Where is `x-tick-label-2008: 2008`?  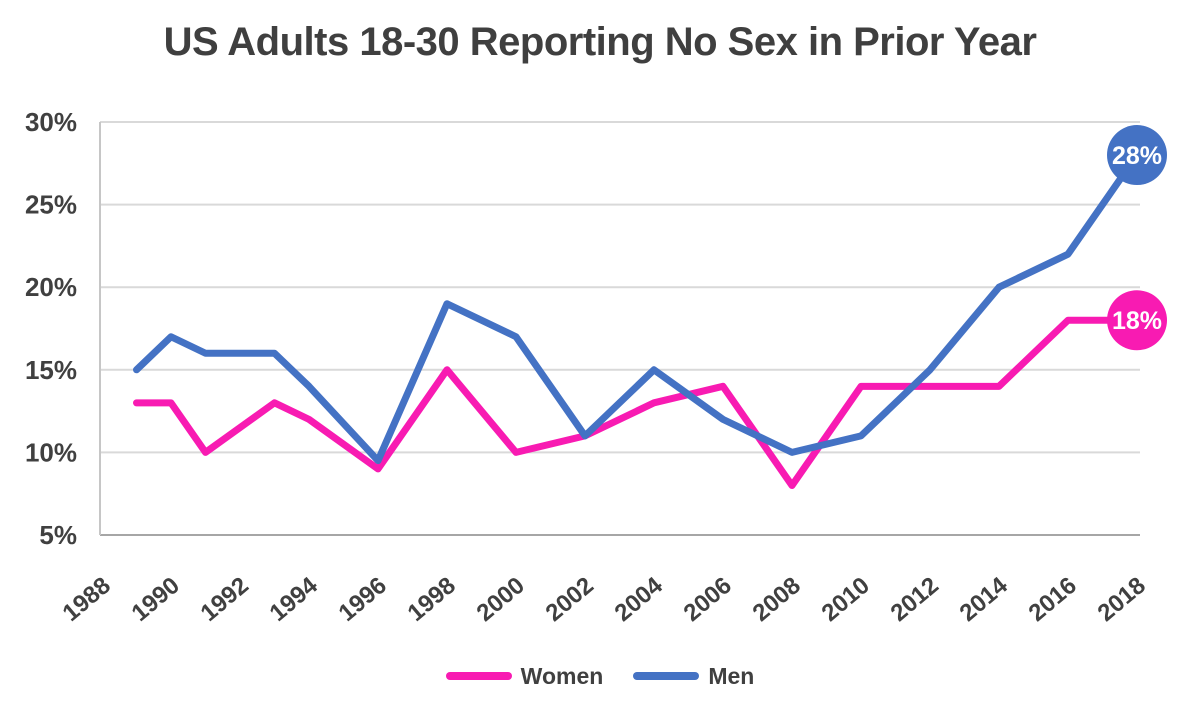 x-tick-label-2008: 2008 is located at coordinates (777, 599).